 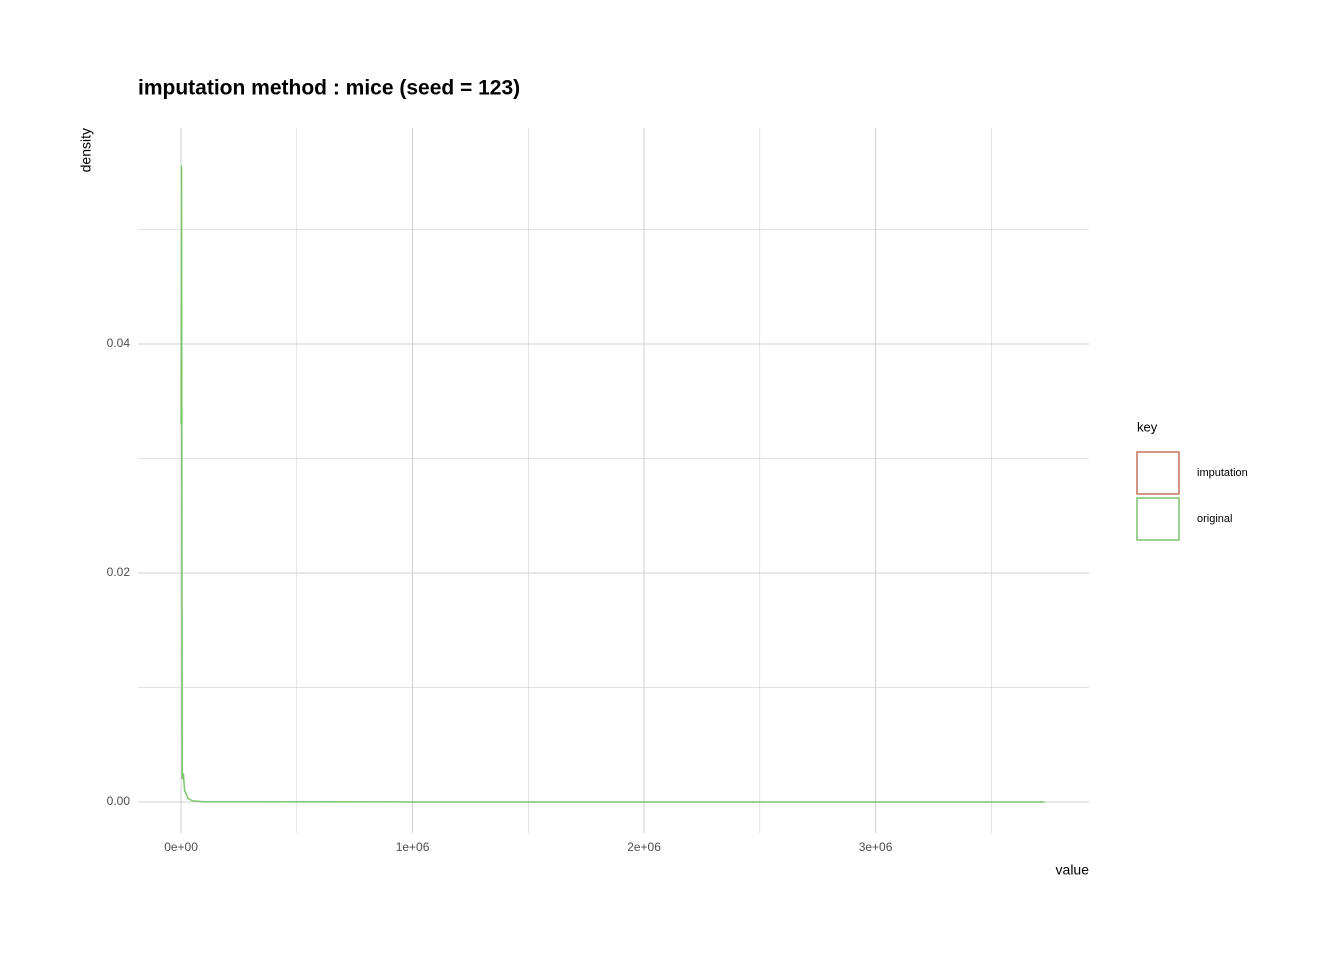 I want to click on legend-label: original, so click(x=1214, y=519).